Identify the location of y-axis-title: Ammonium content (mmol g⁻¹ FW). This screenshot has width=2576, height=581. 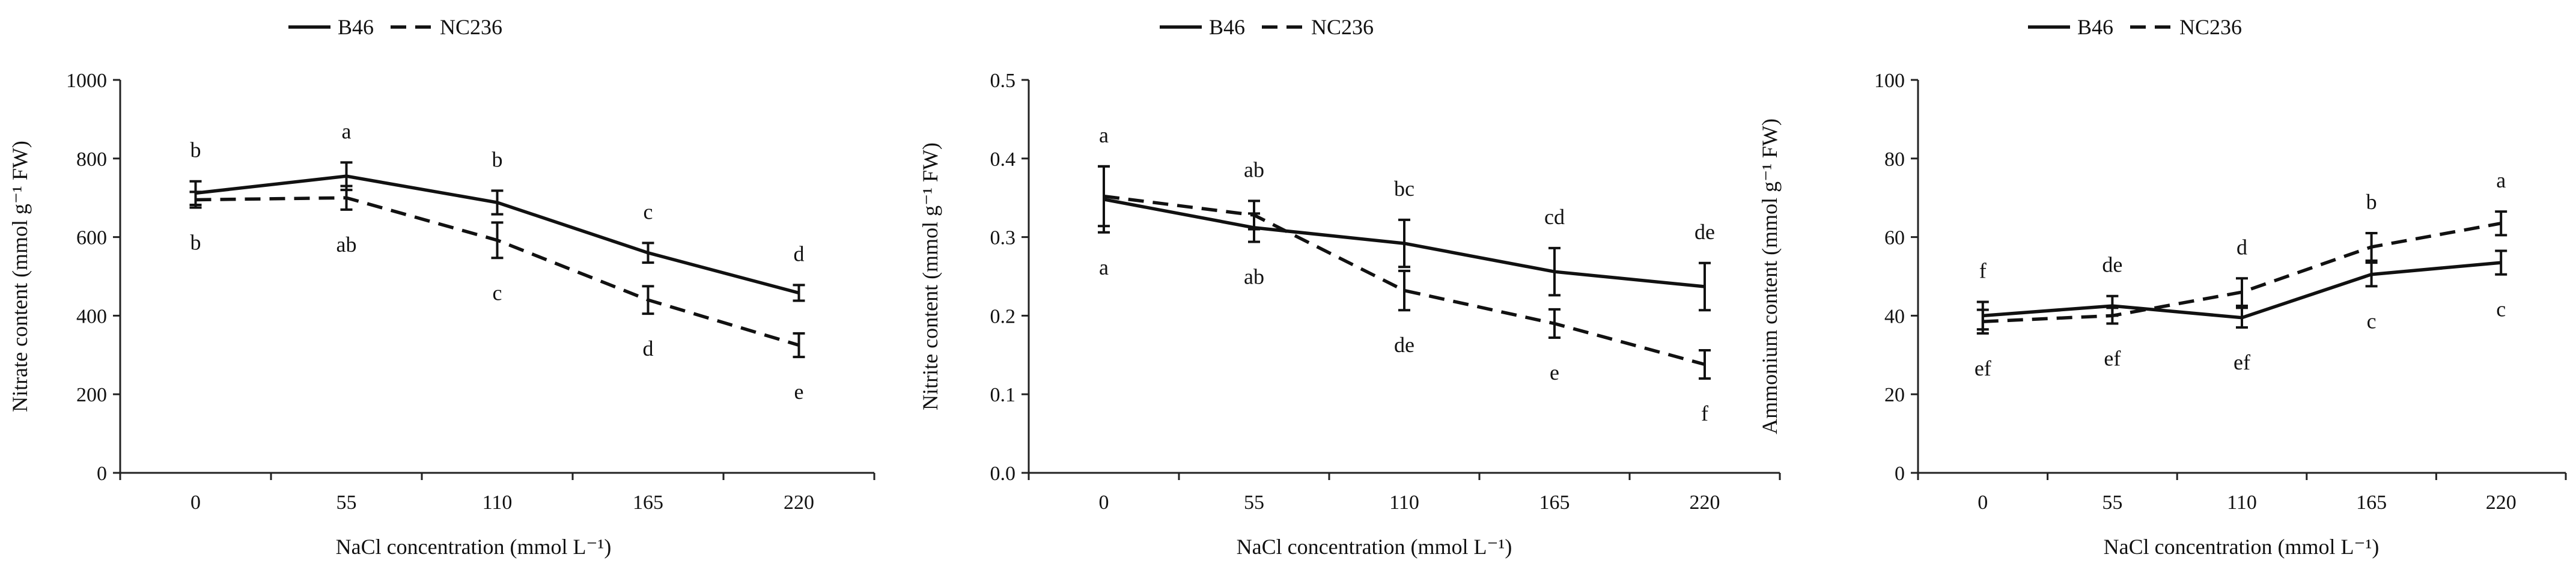
(1770, 276).